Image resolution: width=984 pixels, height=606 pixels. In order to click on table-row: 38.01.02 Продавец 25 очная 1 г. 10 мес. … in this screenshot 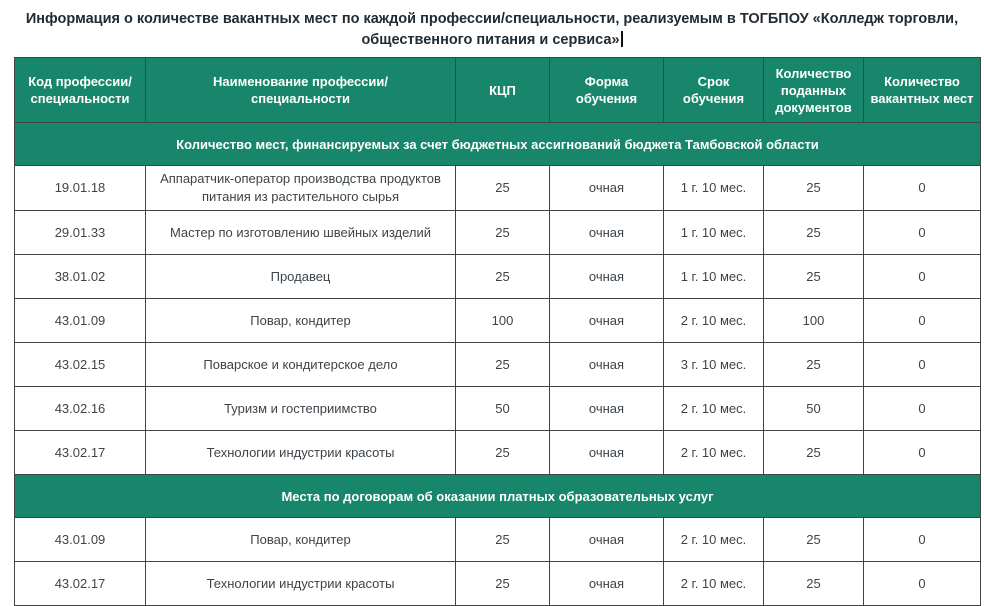, I will do `click(497, 276)`.